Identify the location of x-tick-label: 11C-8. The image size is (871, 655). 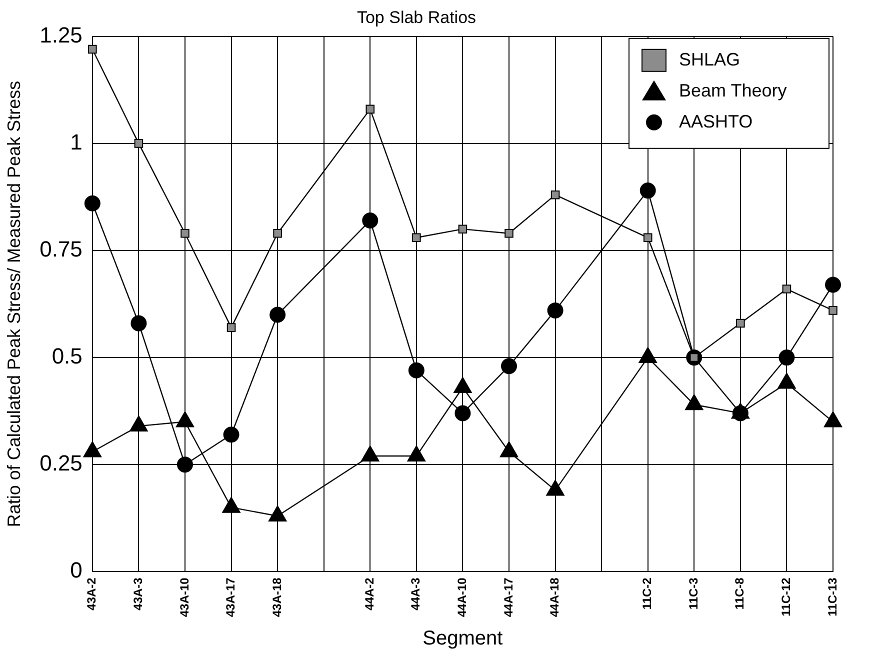
(739, 593).